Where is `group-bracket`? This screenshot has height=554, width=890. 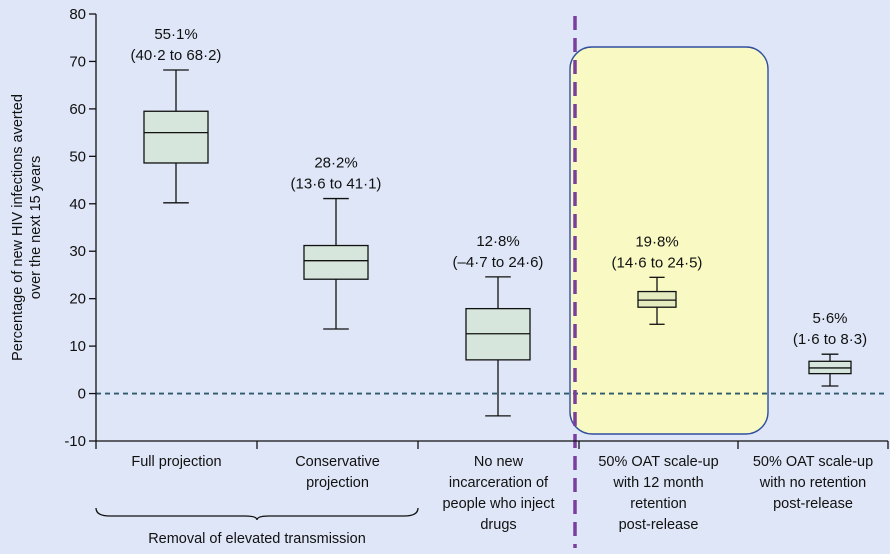
group-bracket is located at coordinates (257, 514).